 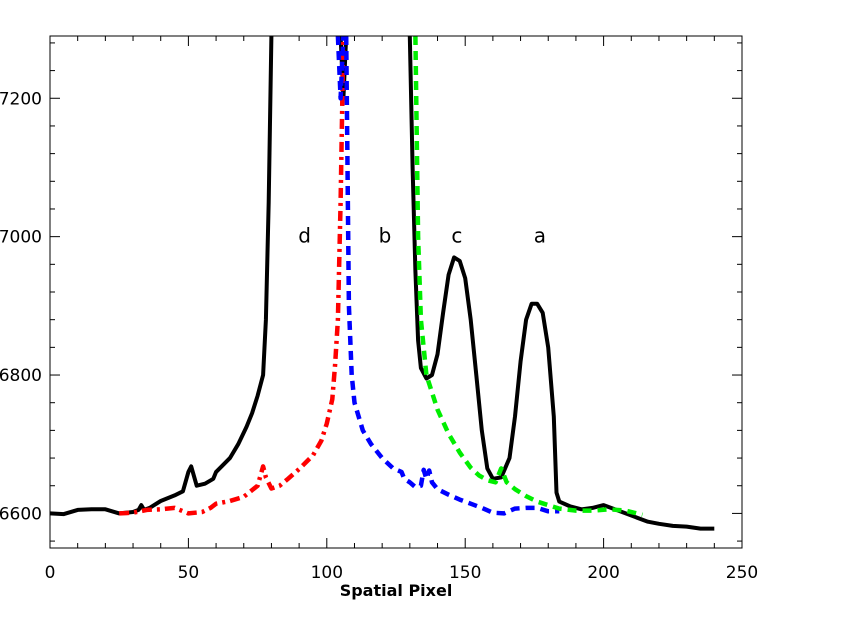 What do you see at coordinates (603, 573) in the screenshot?
I see `x-tick-label: 200` at bounding box center [603, 573].